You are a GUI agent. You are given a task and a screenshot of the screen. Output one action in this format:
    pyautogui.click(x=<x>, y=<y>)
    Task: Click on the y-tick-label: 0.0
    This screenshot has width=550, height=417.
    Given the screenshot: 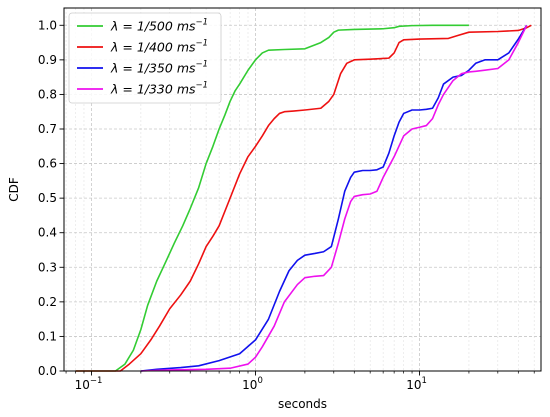 What is the action you would take?
    pyautogui.click(x=47, y=371)
    